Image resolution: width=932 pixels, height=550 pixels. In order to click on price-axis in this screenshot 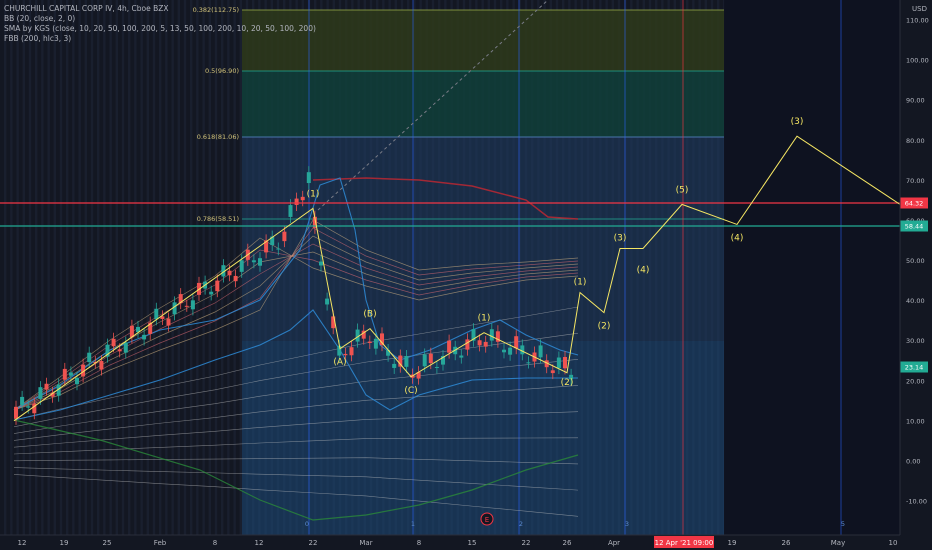, I will do `click(916, 267)`.